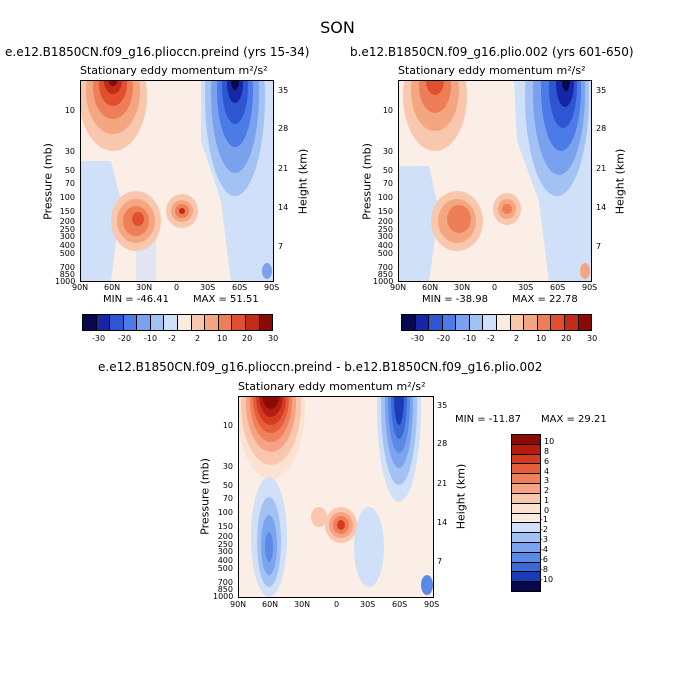 This screenshot has width=675, height=677. I want to click on panel-1-contours, so click(177, 181).